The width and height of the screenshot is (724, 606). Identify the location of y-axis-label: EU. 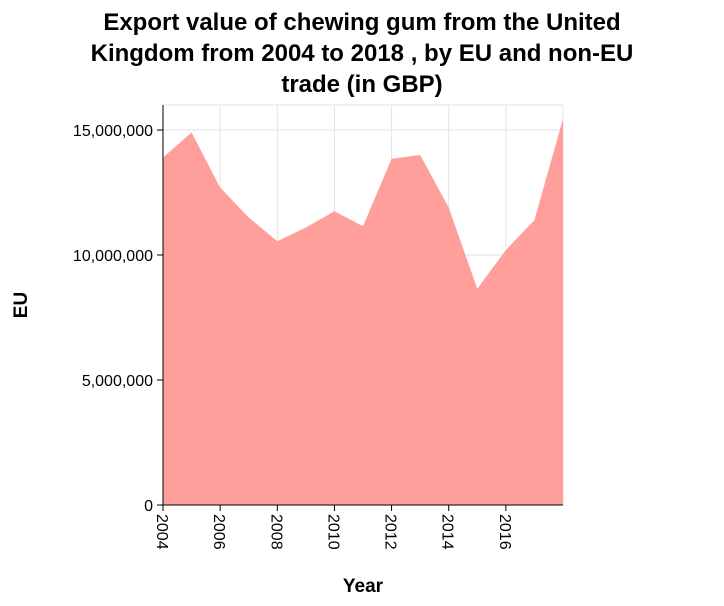
(21, 305).